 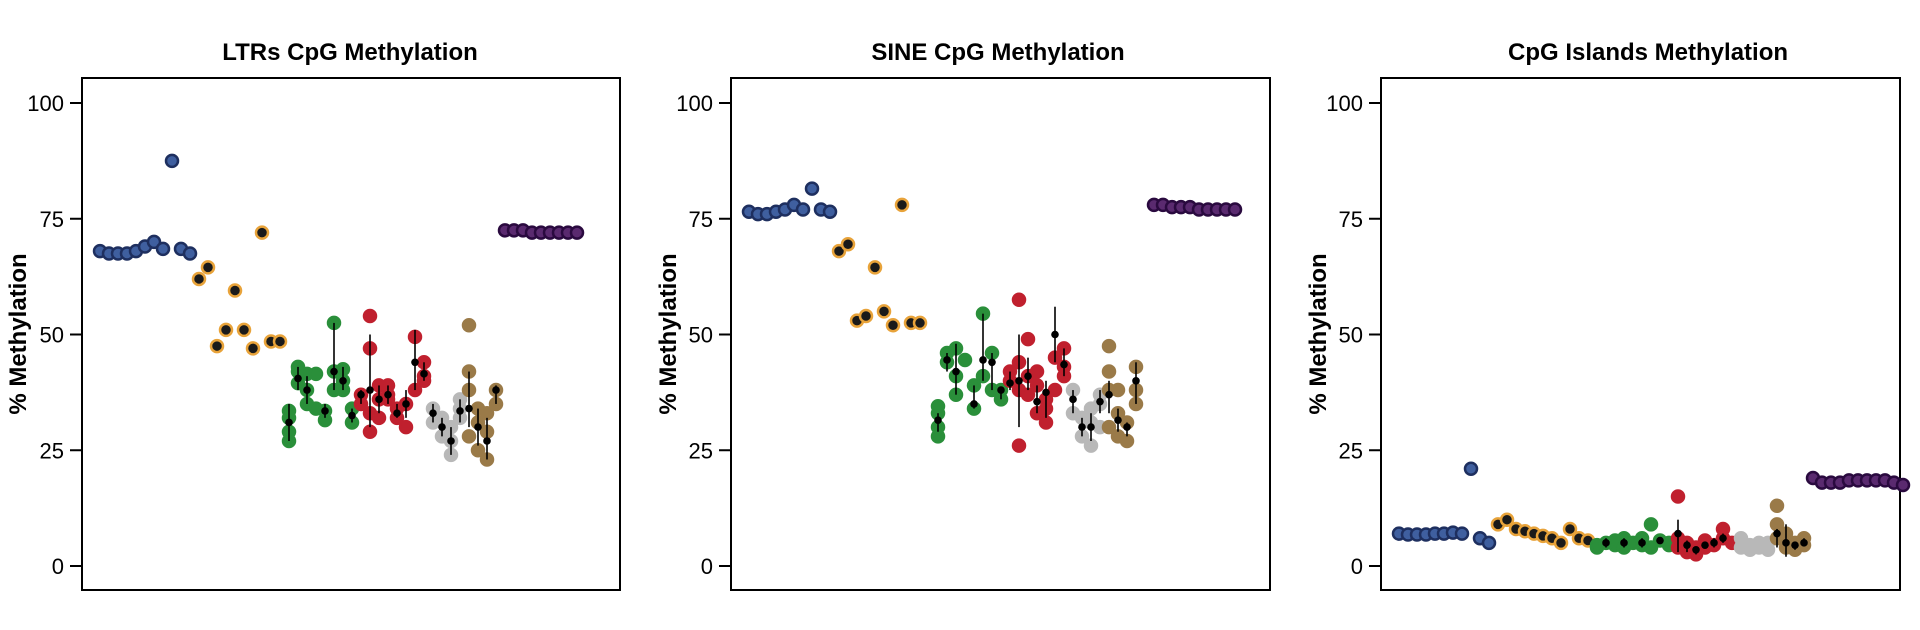 I want to click on panel-title: LTRs CpG Methylation, so click(x=350, y=52).